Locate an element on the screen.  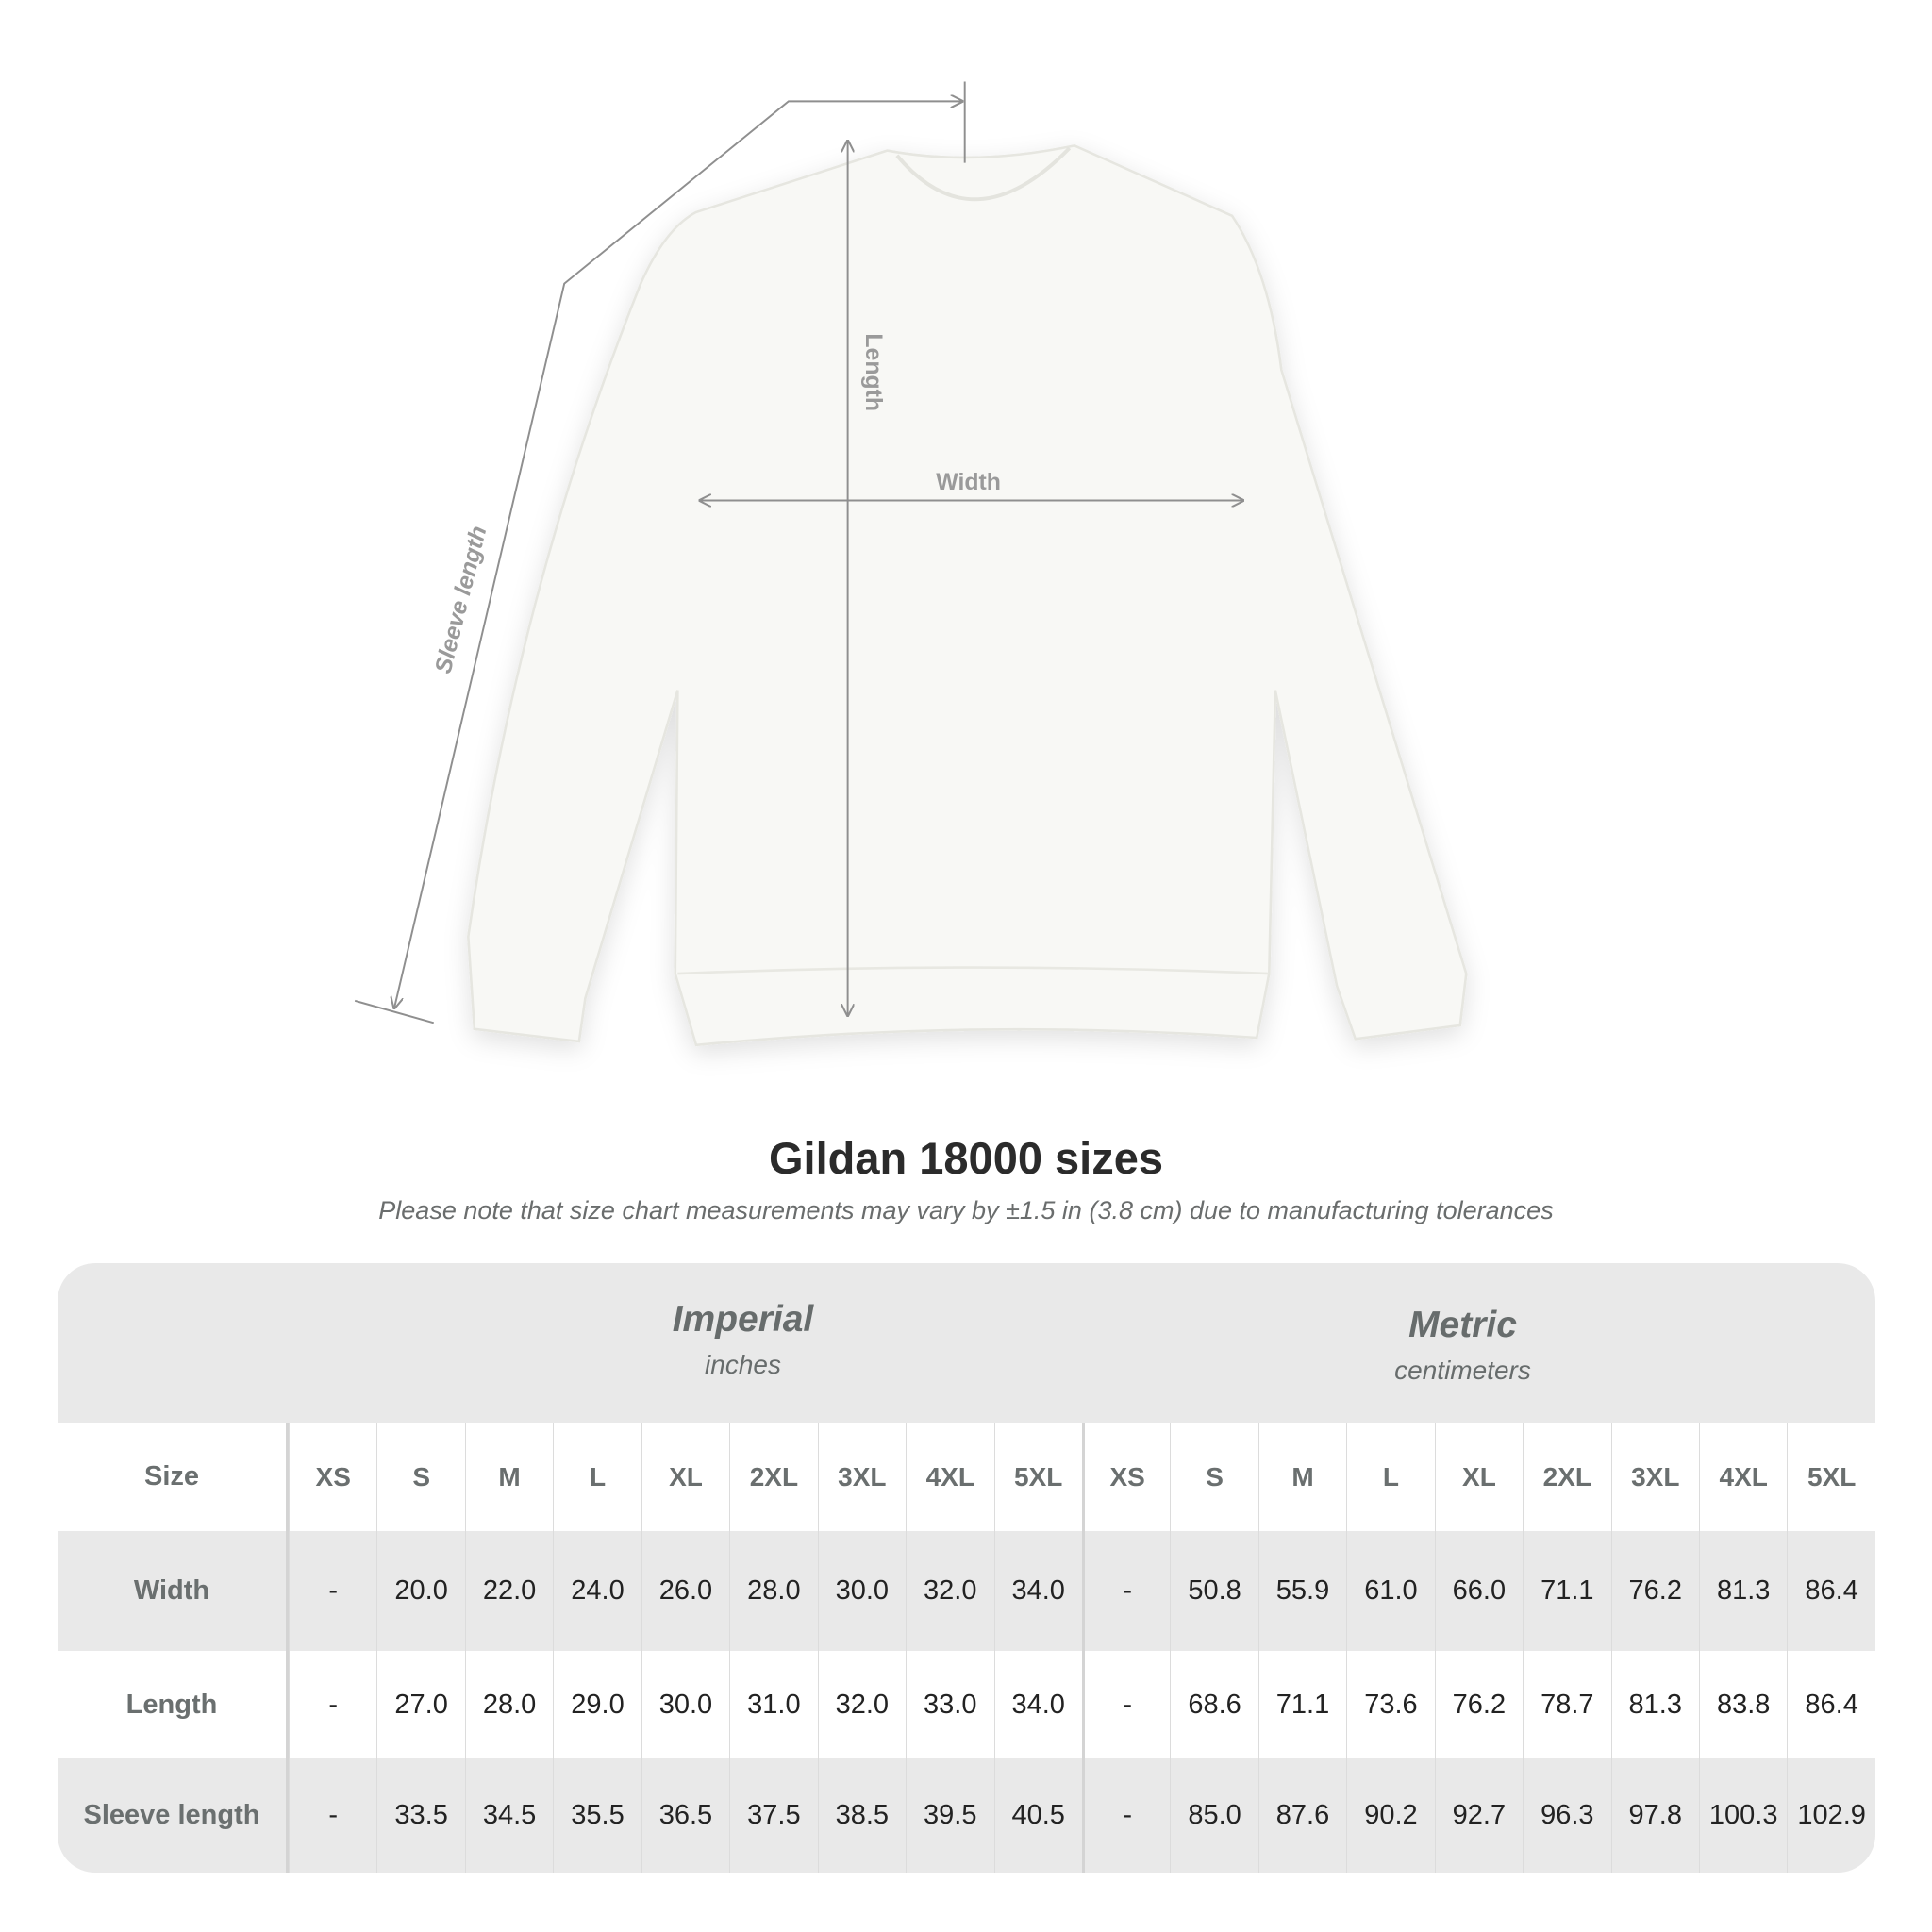
imperial-value-cell: 39.5 is located at coordinates (949, 1816).